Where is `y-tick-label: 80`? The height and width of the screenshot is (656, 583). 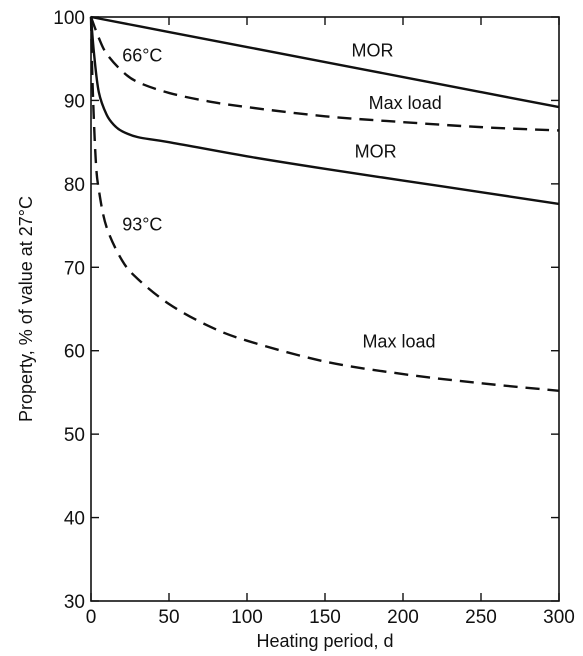
y-tick-label: 80 is located at coordinates (74, 185).